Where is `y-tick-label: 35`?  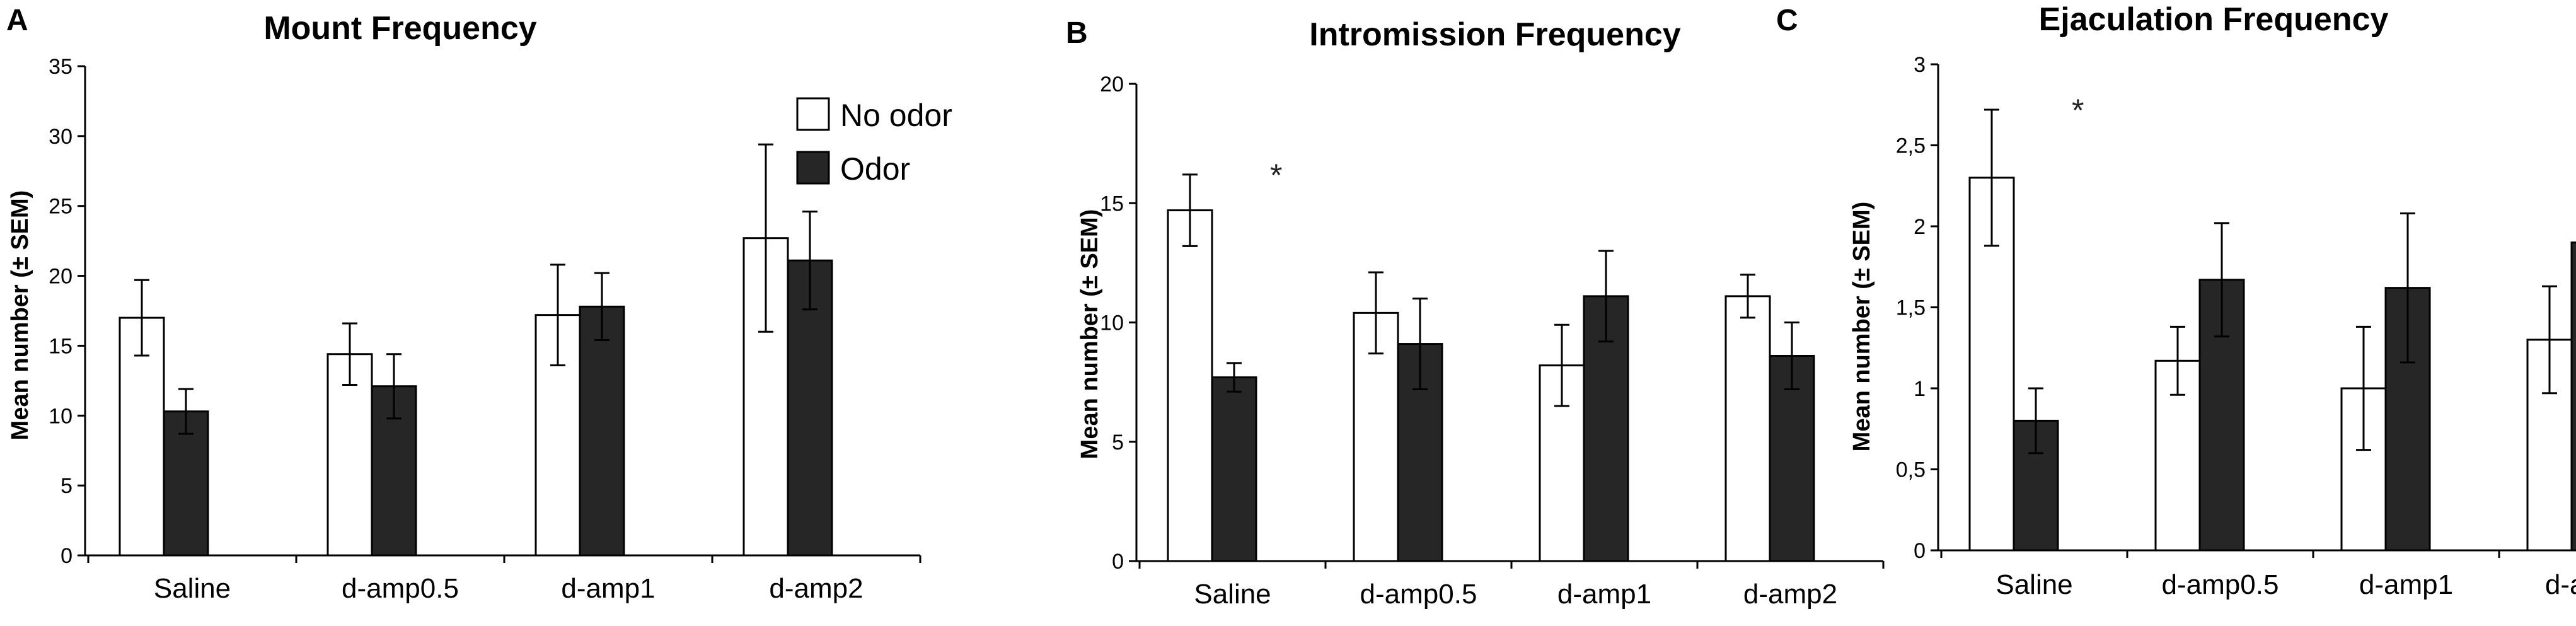 y-tick-label: 35 is located at coordinates (61, 67).